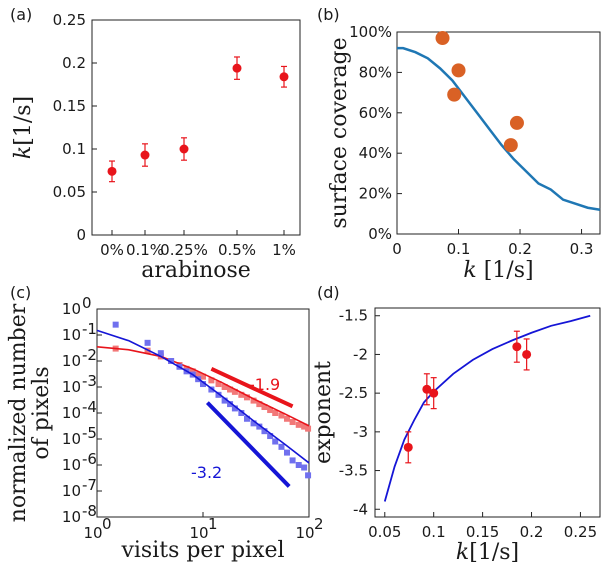 This screenshot has width=608, height=569. Describe the element at coordinates (69, 192) in the screenshot. I see `panel-a-ytick-label: 0.05` at that location.